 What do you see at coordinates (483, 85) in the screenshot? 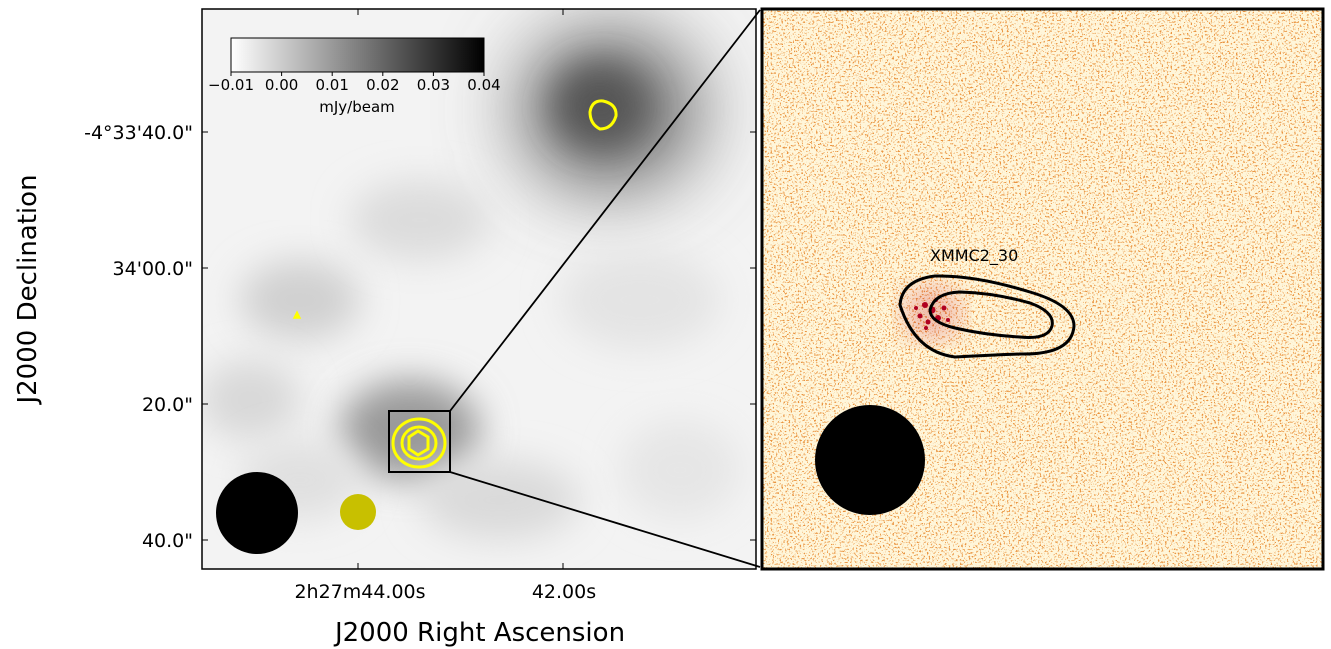
I see `colorbar-tick-5: 0.04` at bounding box center [483, 85].